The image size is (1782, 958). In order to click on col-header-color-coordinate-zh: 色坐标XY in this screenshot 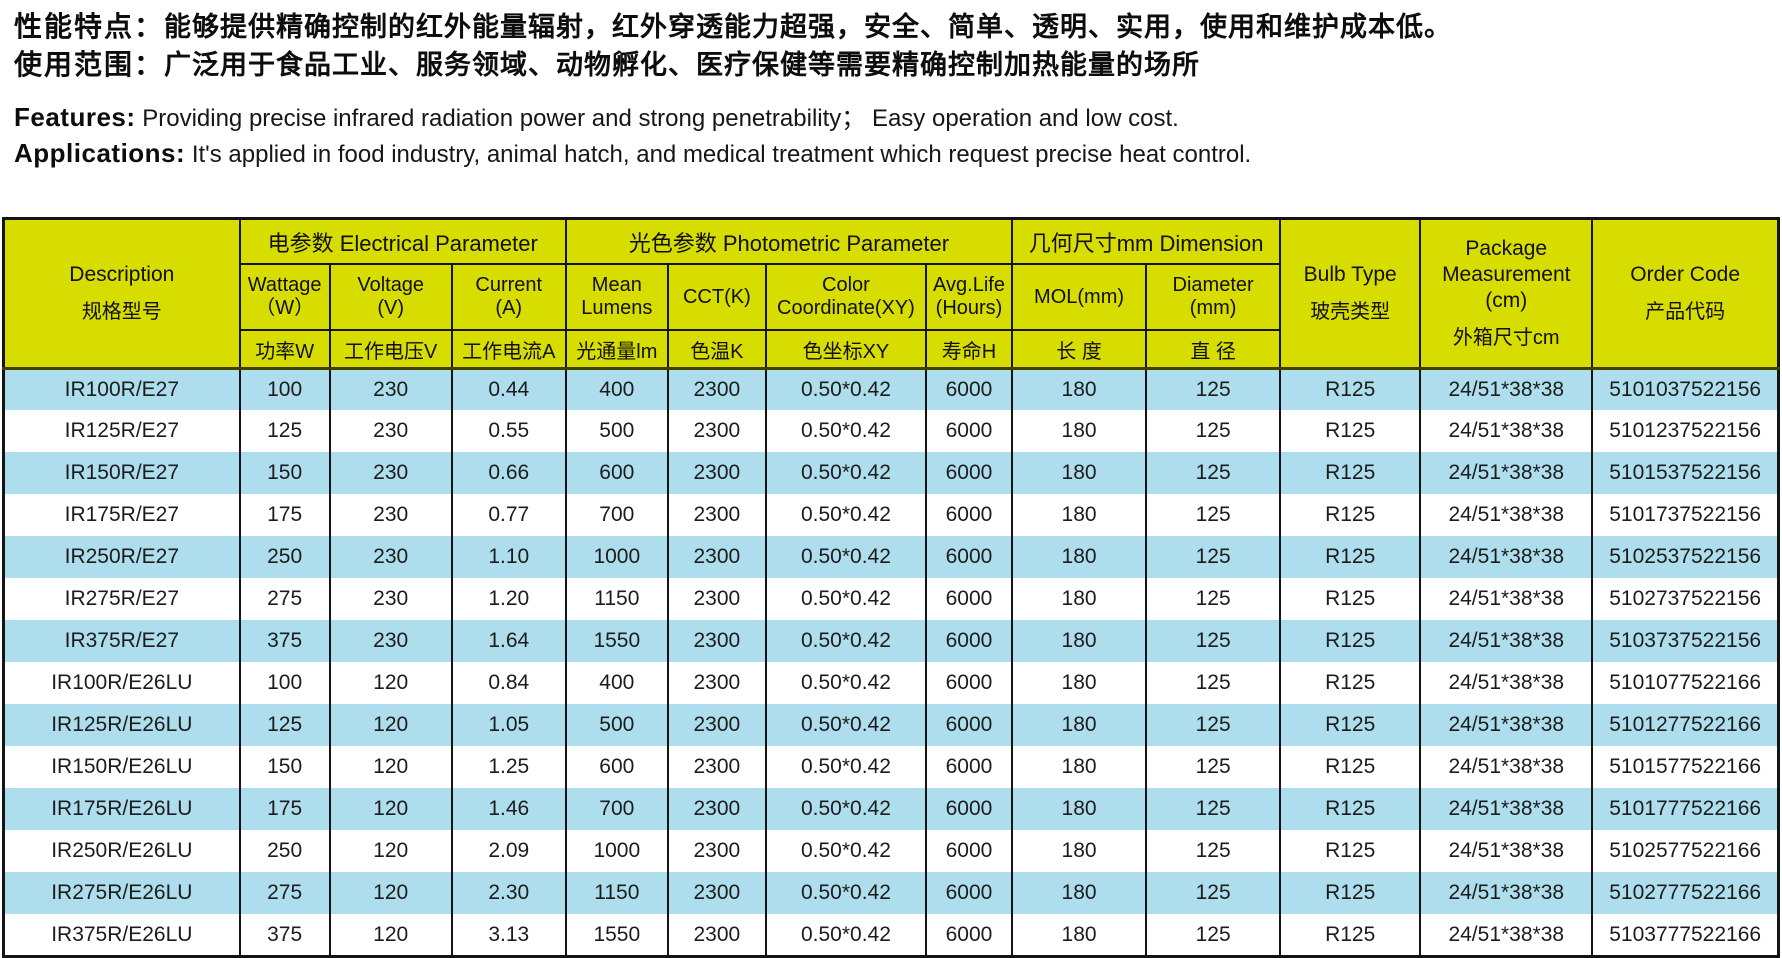, I will do `click(845, 349)`.